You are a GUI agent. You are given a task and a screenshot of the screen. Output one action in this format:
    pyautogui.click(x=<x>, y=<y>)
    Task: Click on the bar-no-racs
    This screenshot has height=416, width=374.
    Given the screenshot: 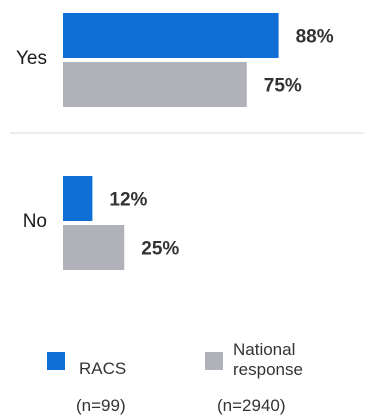 What is the action you would take?
    pyautogui.click(x=78, y=198)
    